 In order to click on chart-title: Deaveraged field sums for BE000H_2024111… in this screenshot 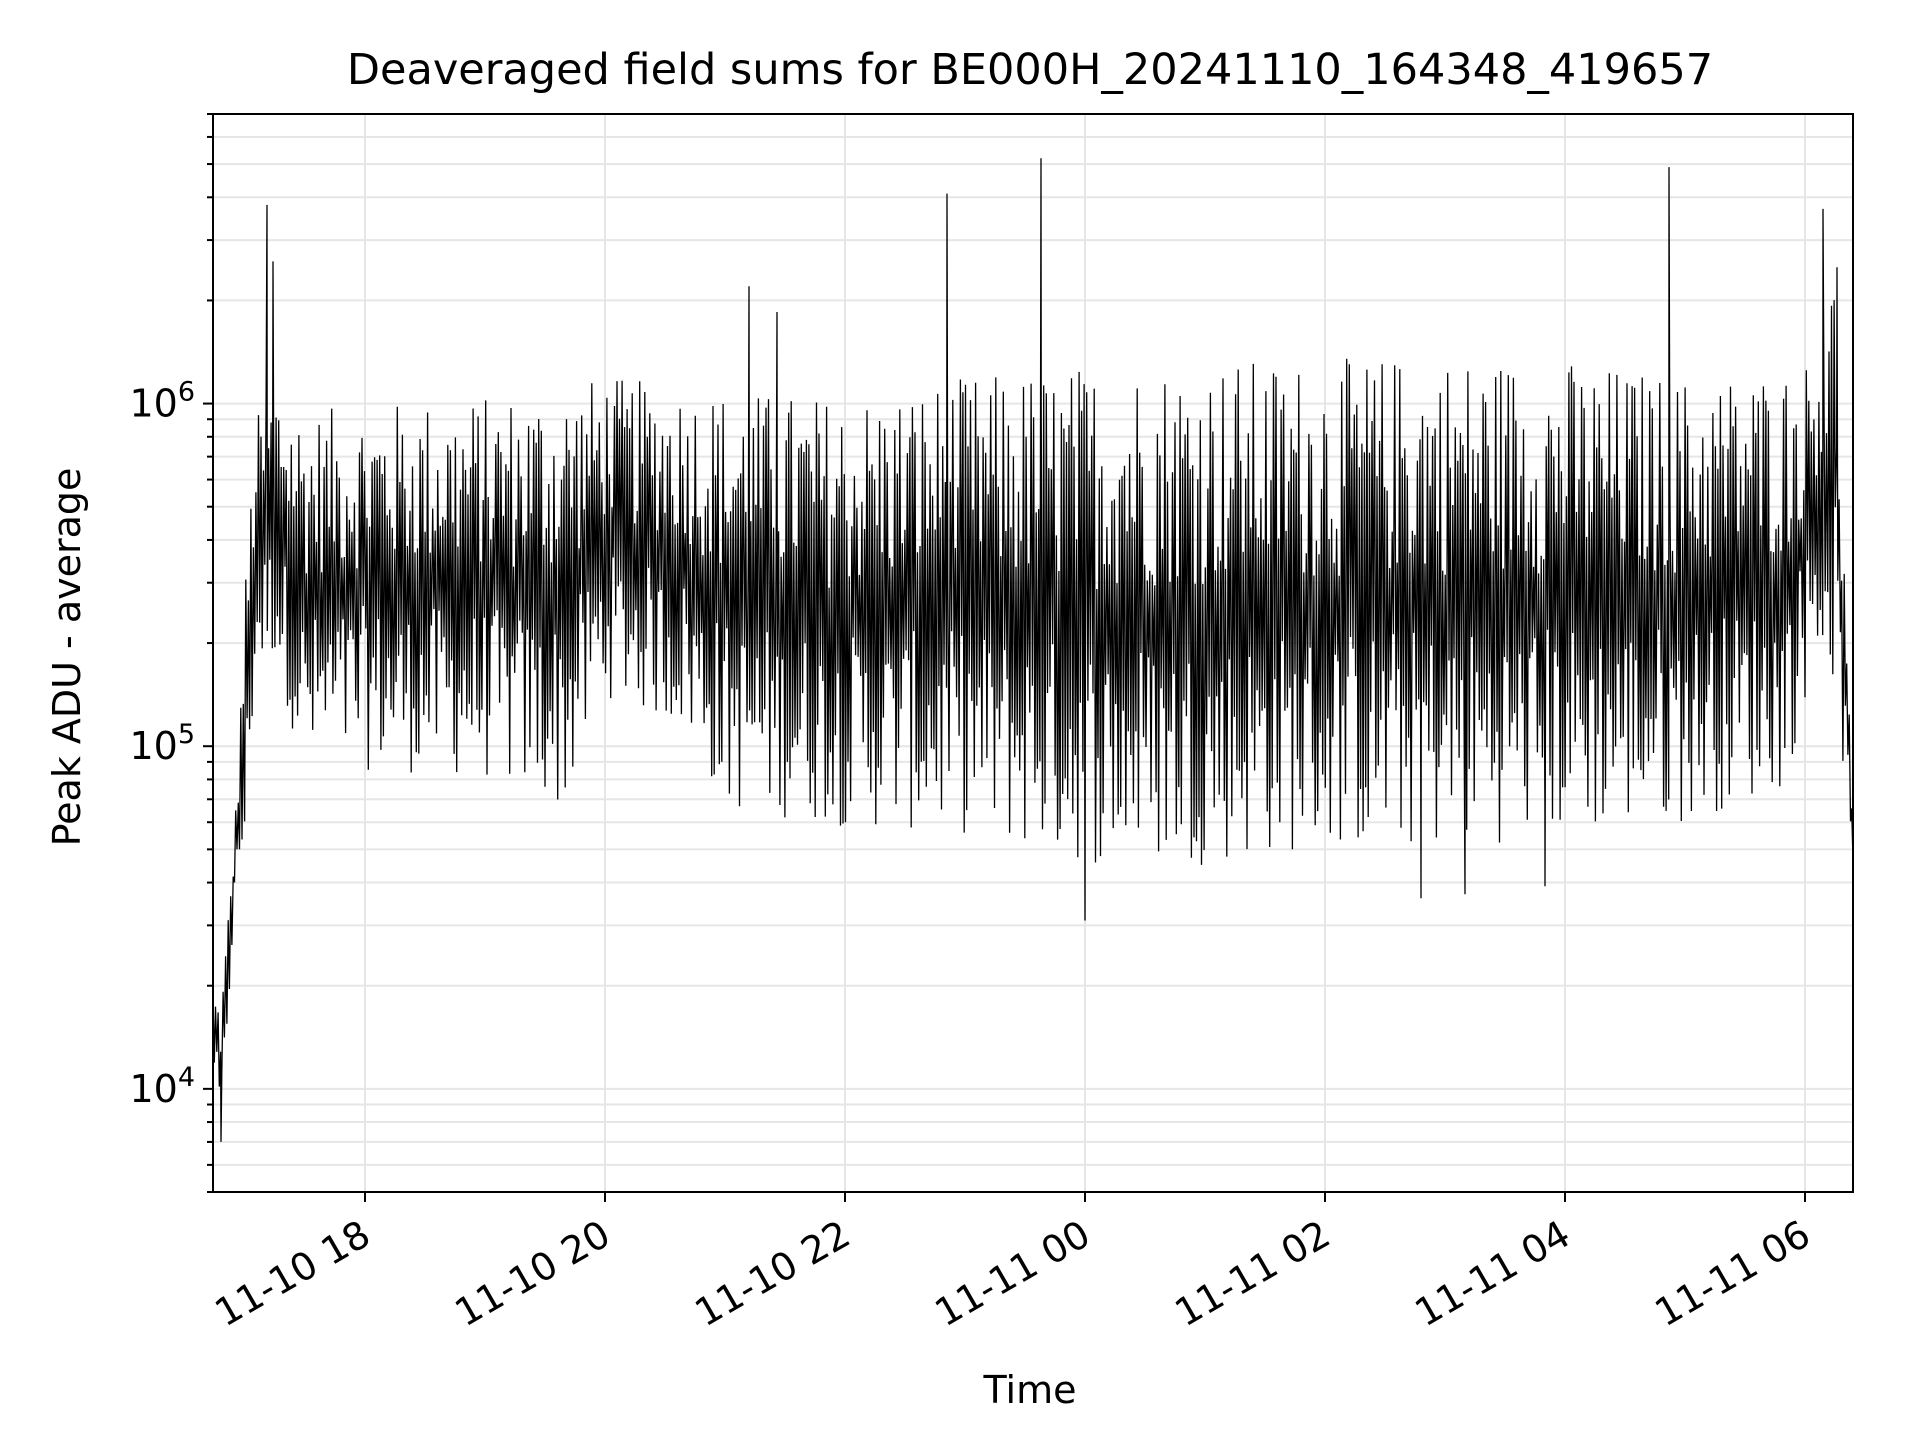, I will do `click(1030, 70)`.